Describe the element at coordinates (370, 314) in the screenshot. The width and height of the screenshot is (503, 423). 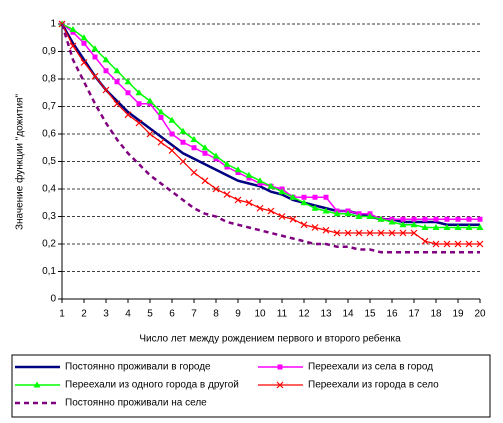
I see `x-tick-label: 15` at that location.